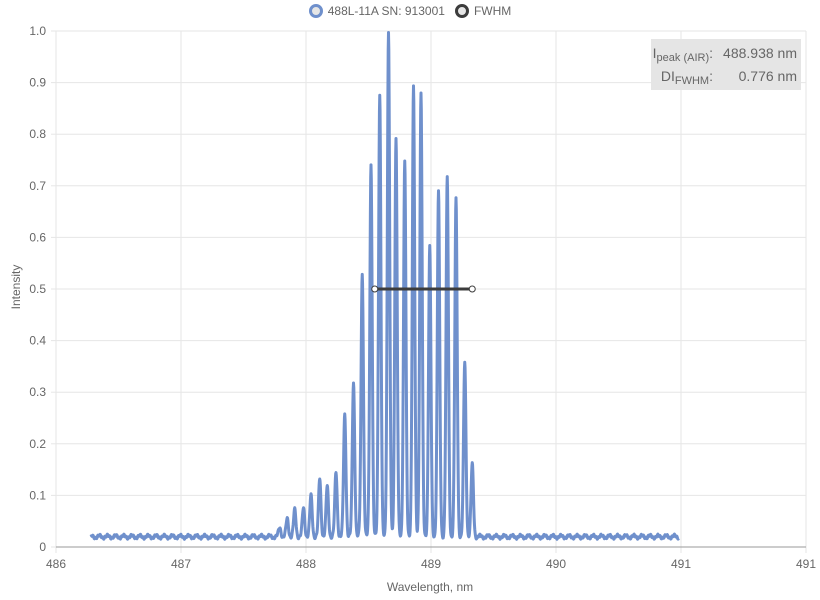 This screenshot has width=820, height=600. Describe the element at coordinates (37, 289) in the screenshot. I see `y-tick-label: 0.5` at that location.